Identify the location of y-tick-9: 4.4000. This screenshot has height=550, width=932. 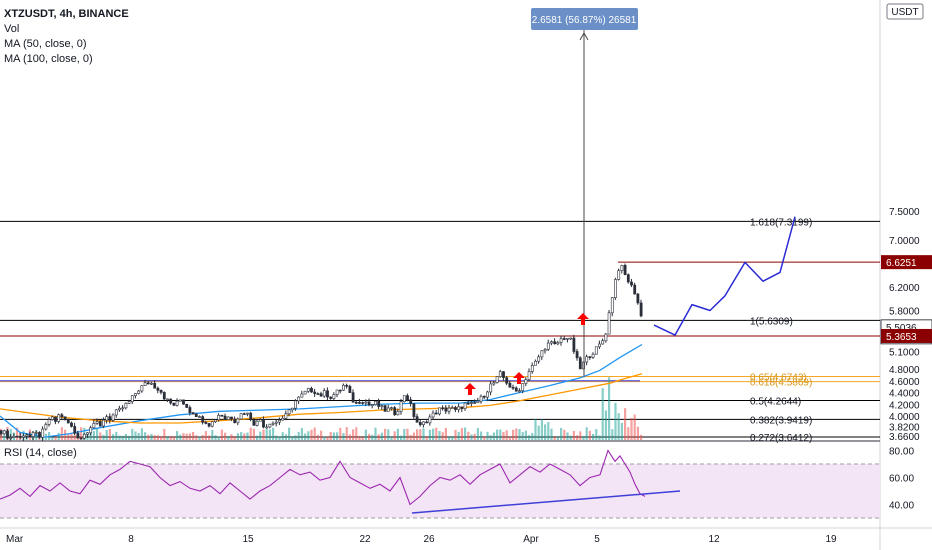
(904, 394).